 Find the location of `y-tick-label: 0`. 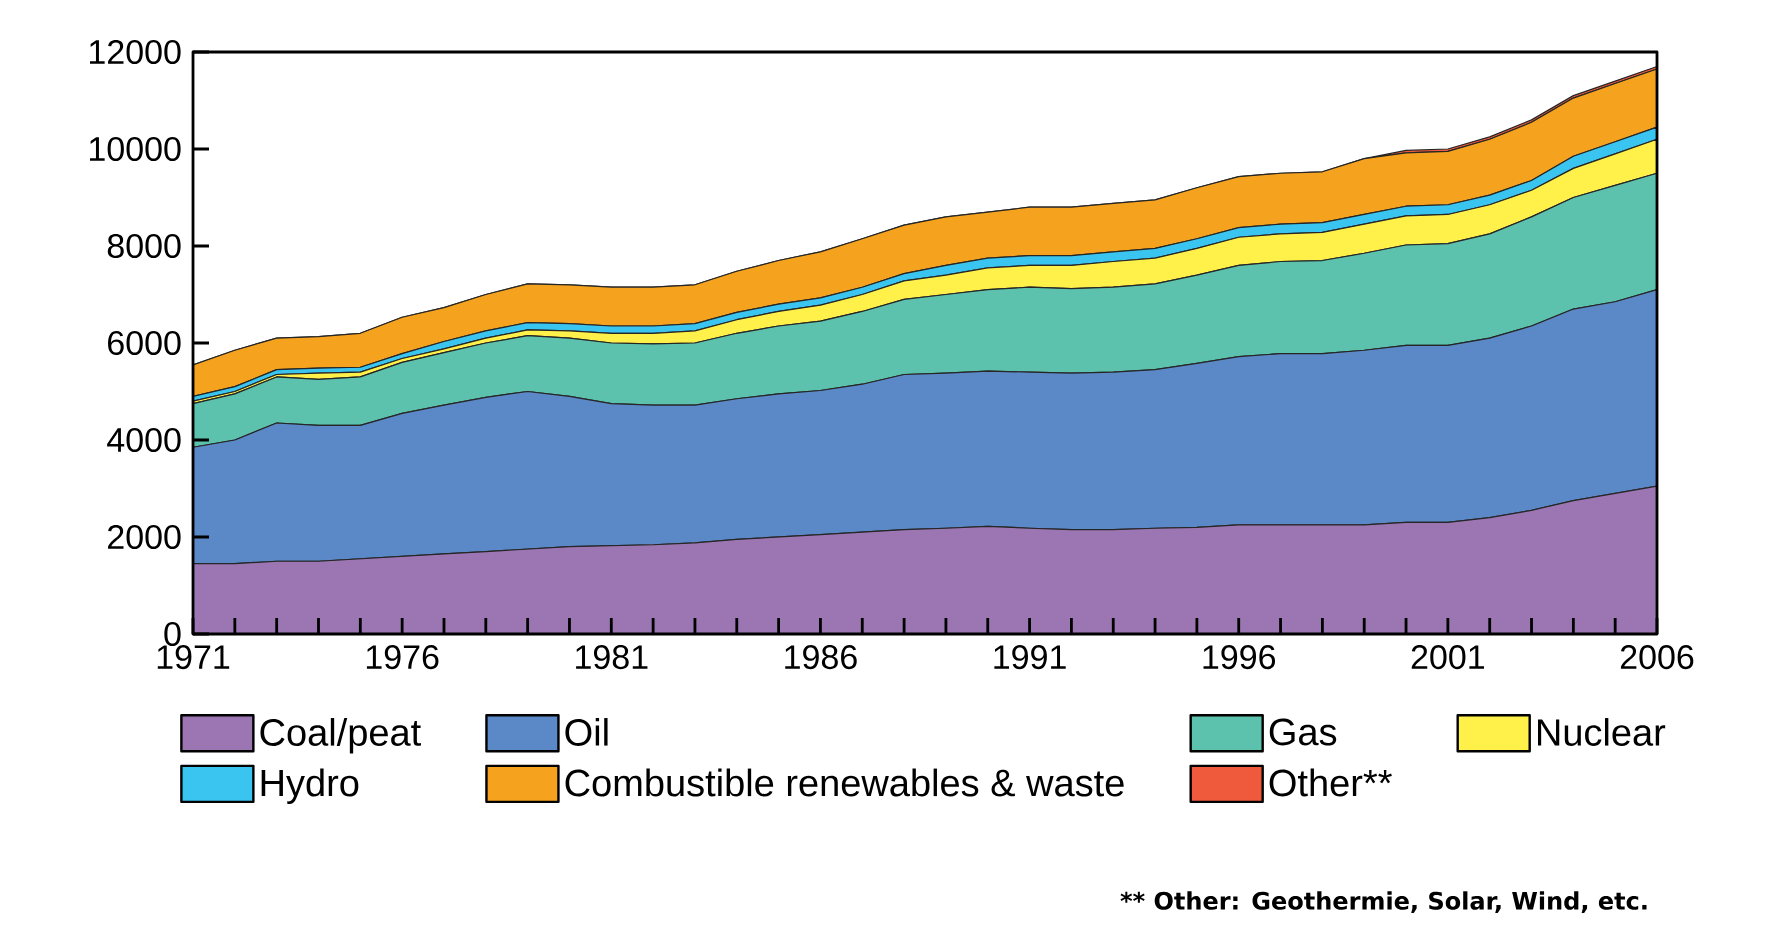

y-tick-label: 0 is located at coordinates (172, 634).